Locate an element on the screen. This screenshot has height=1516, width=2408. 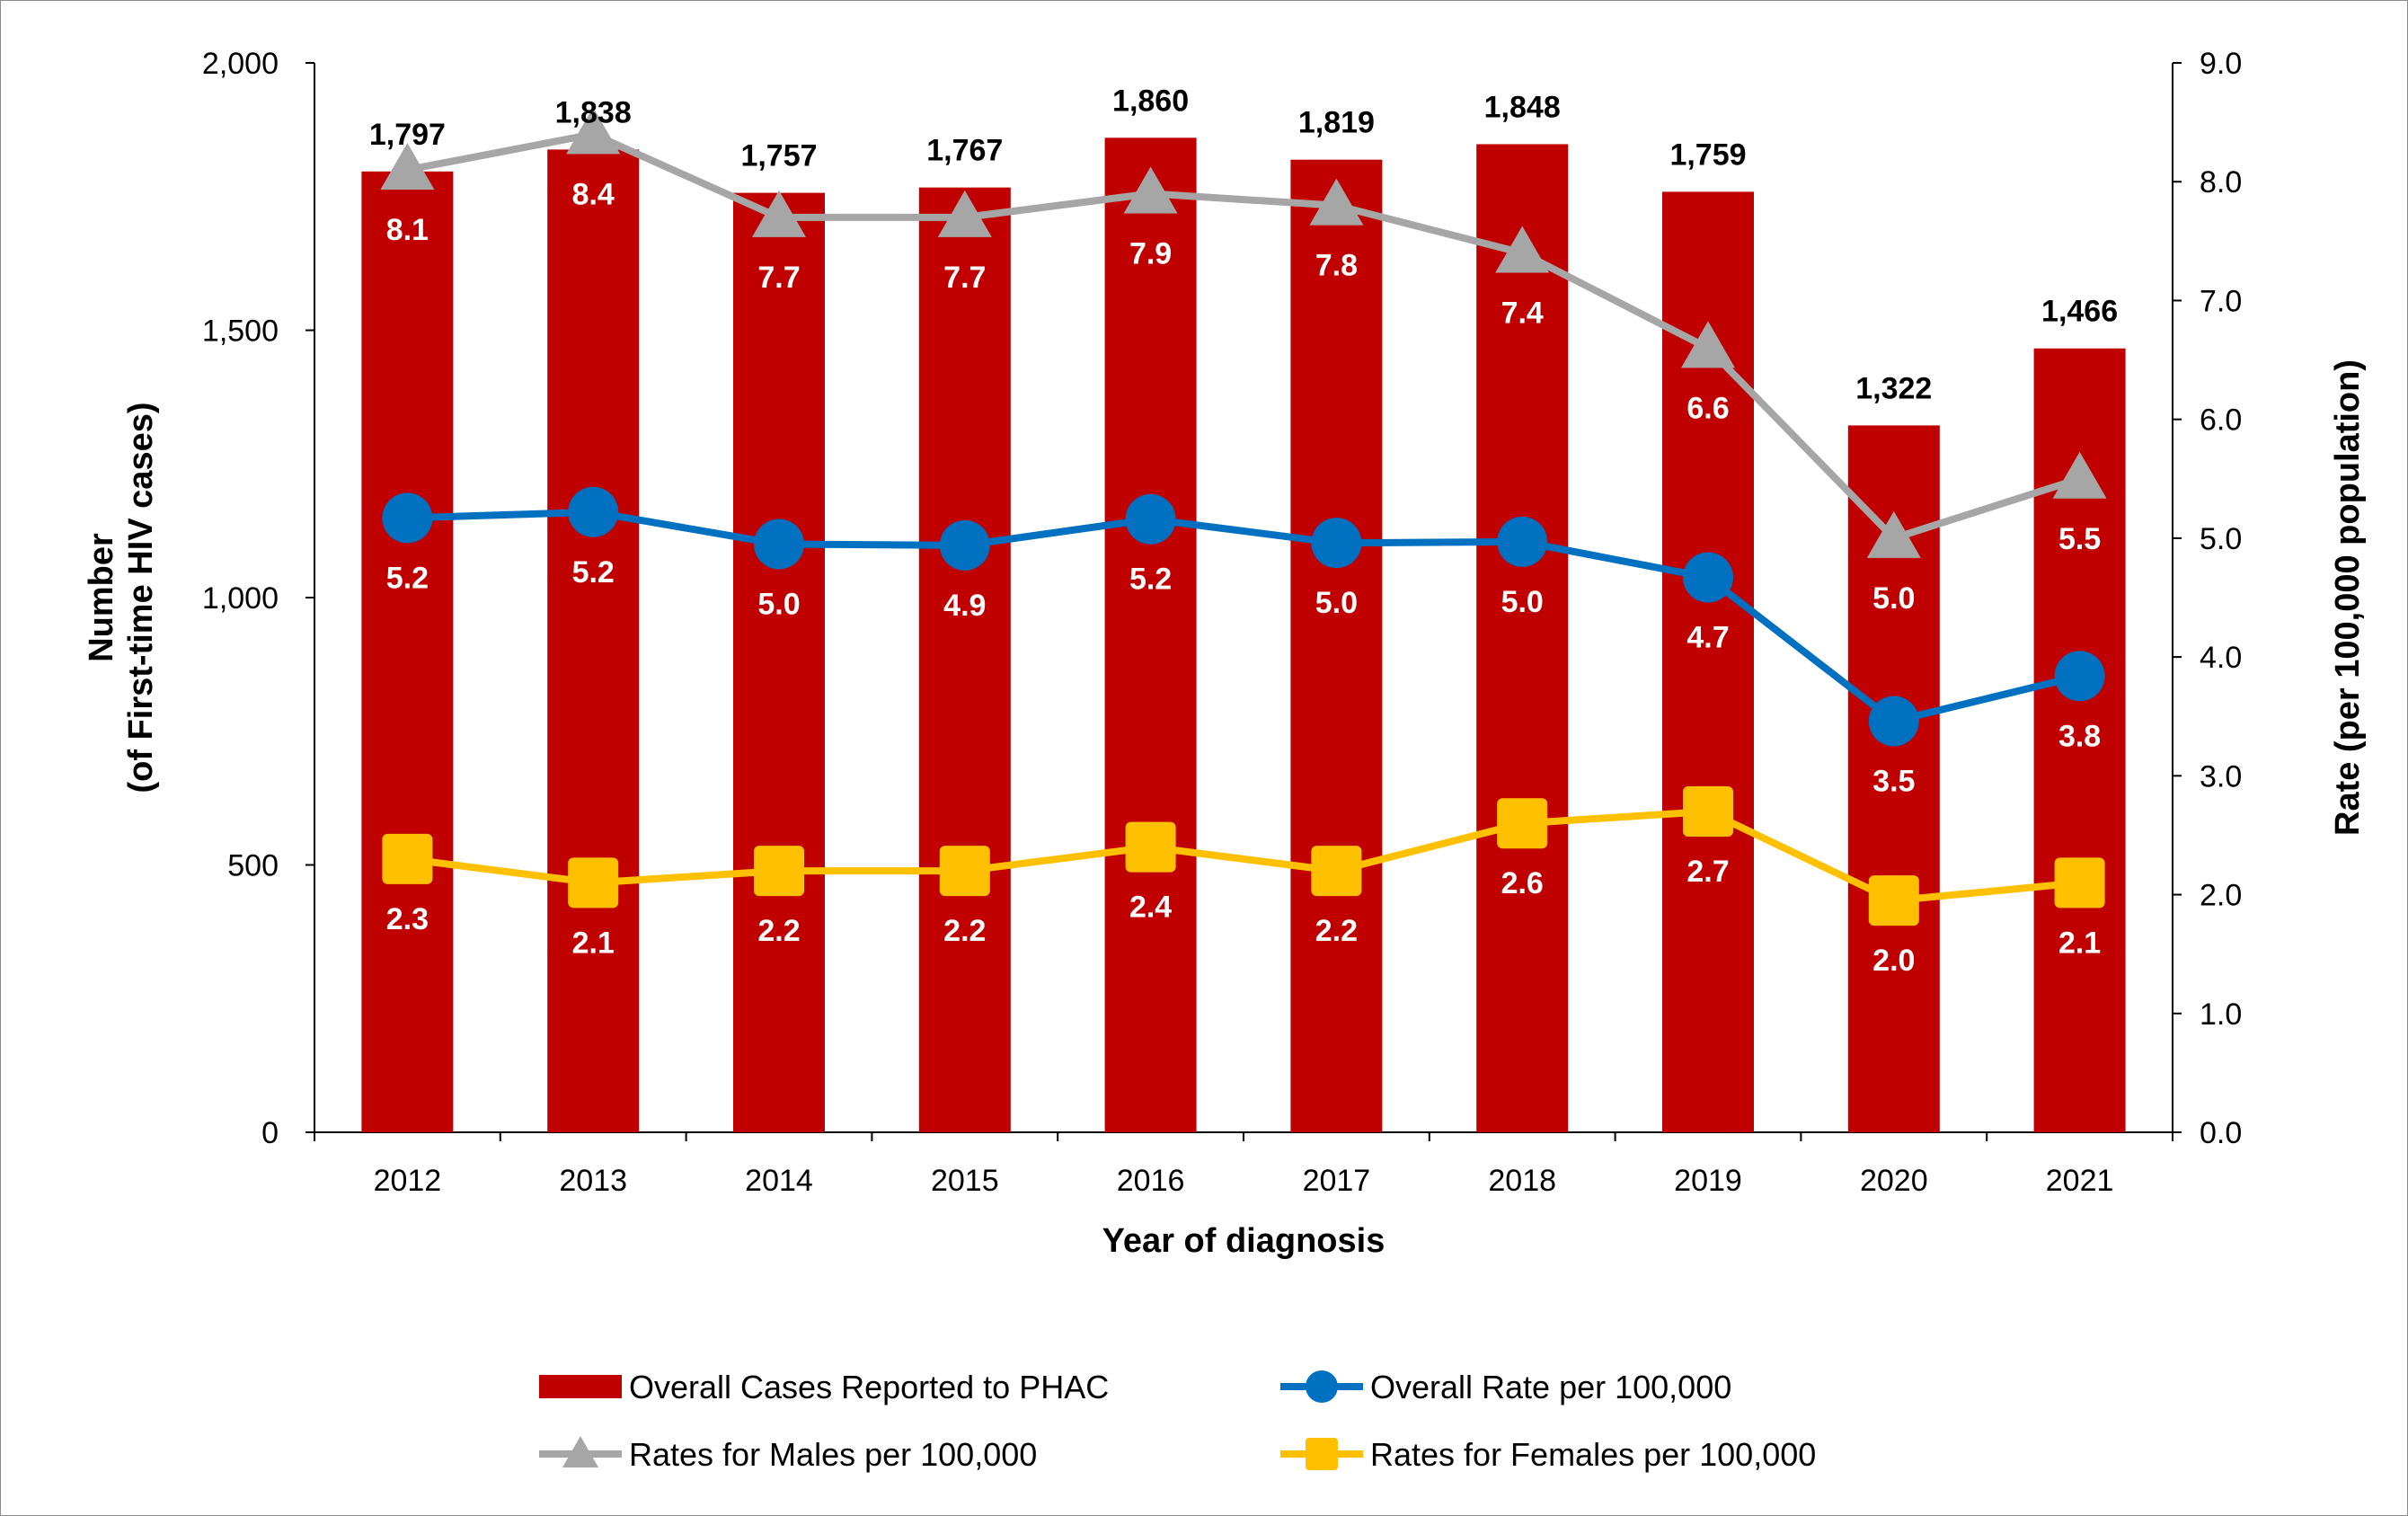
legend-marker-circle is located at coordinates (1322, 1387).